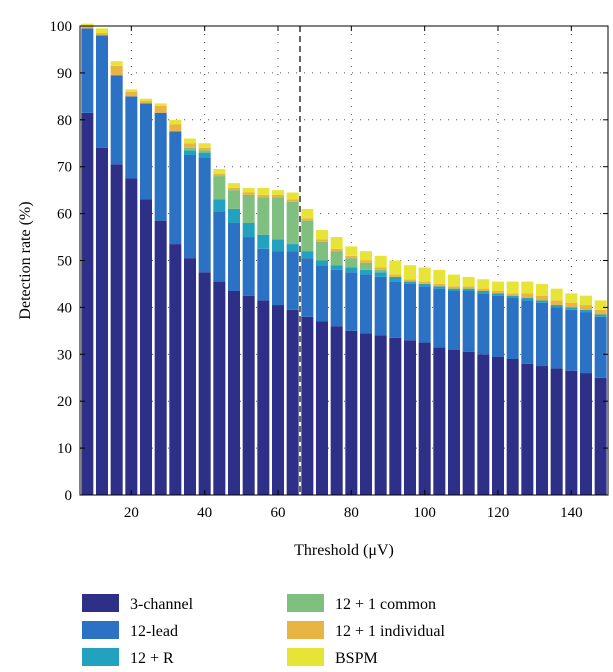 This screenshot has height=672, width=613. Describe the element at coordinates (64, 215) in the screenshot. I see `y-tick-label: 60` at that location.